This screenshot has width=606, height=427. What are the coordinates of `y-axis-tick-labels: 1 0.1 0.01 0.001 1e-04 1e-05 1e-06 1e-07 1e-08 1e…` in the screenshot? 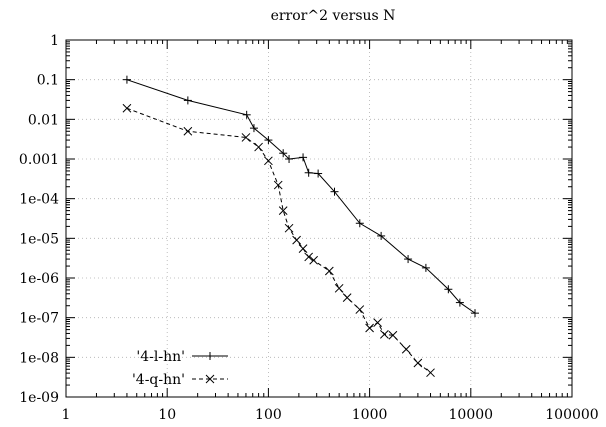 It's located at (39, 219).